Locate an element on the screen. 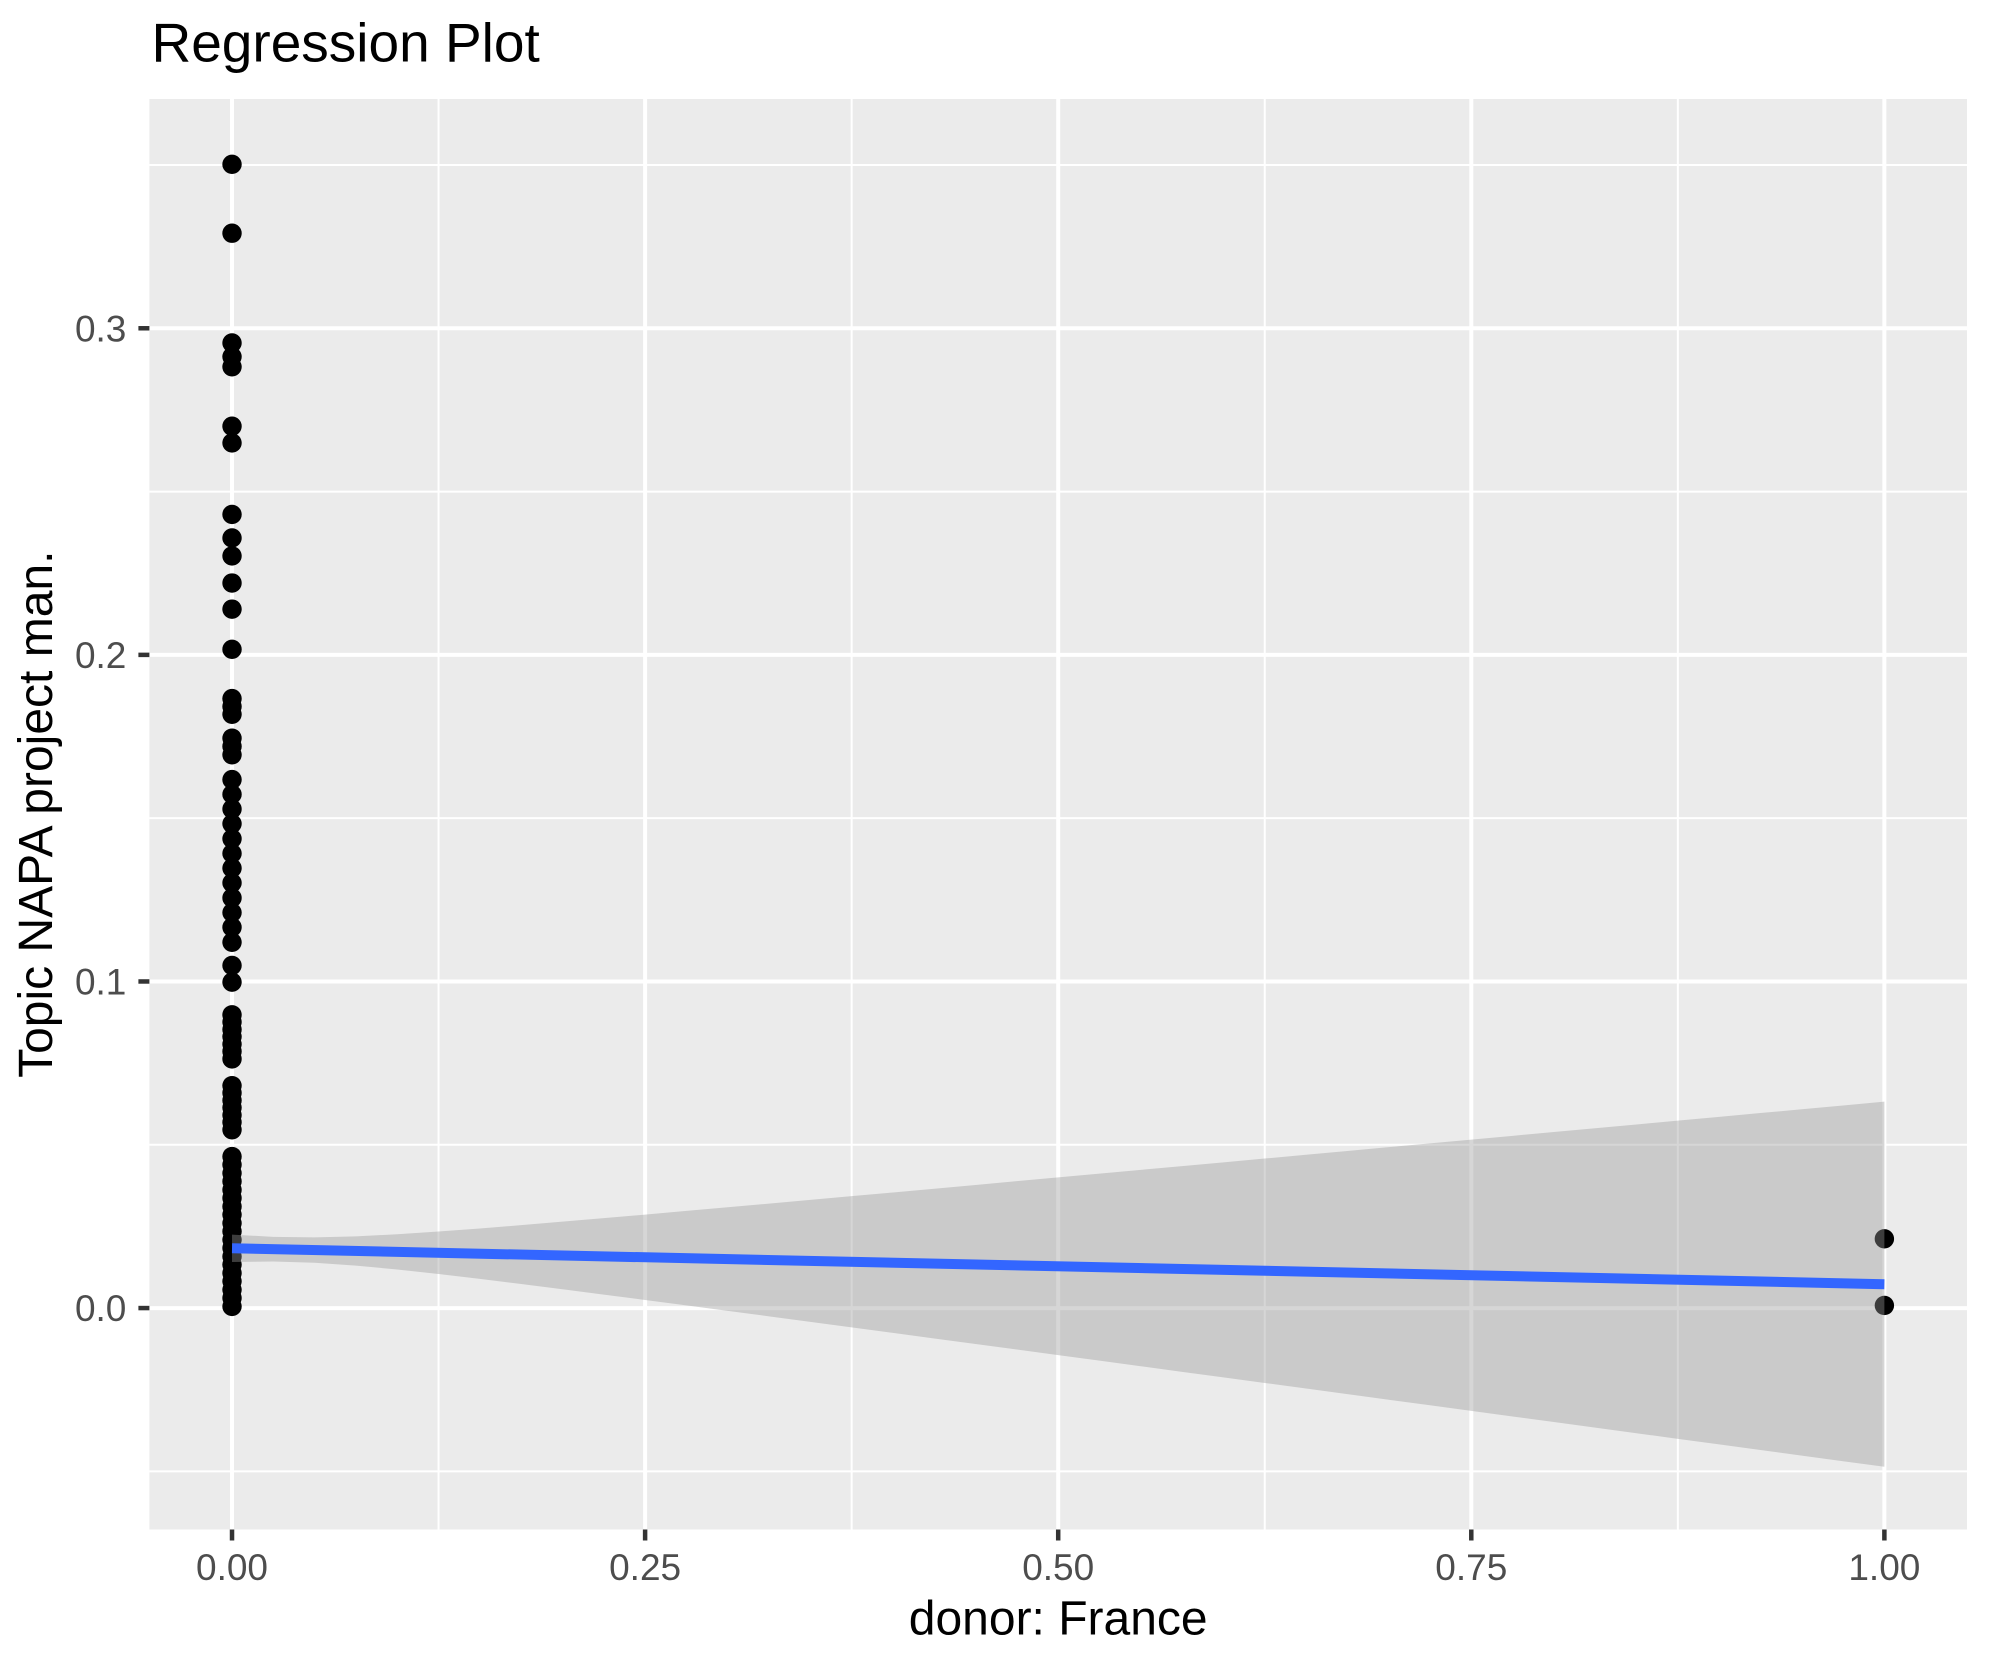 This screenshot has width=1990, height=1665. regression-line is located at coordinates (1058, 1266).